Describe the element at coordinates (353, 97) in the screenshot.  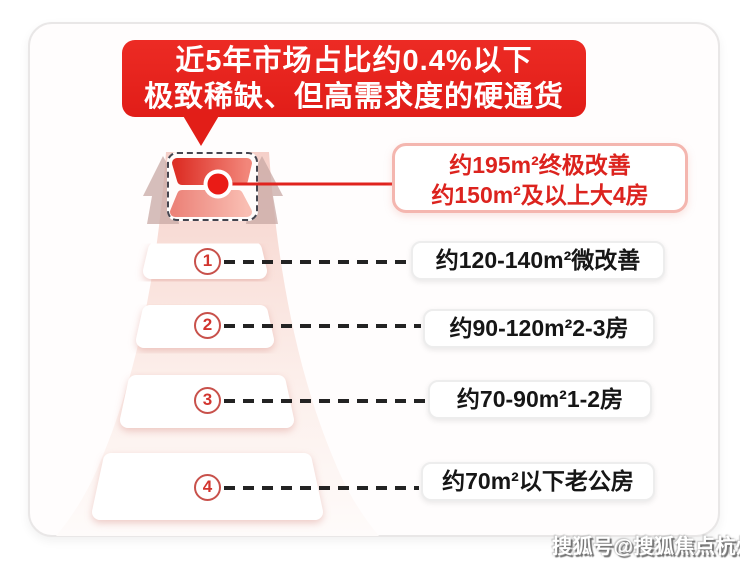
I see `banner-line2: 极致稀缺、但高需求度的硬通货` at that location.